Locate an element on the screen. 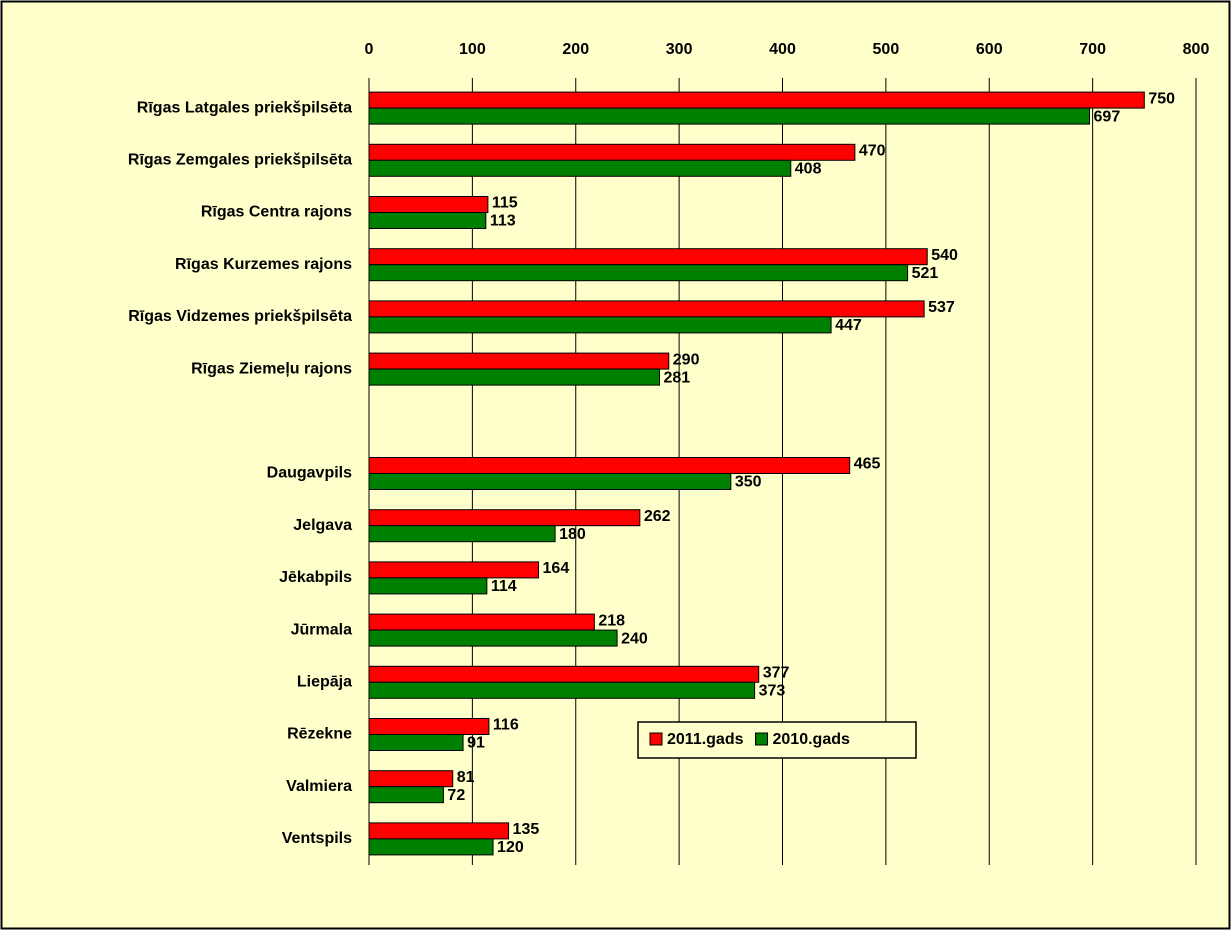 The image size is (1231, 930). legend-box is located at coordinates (777, 740).